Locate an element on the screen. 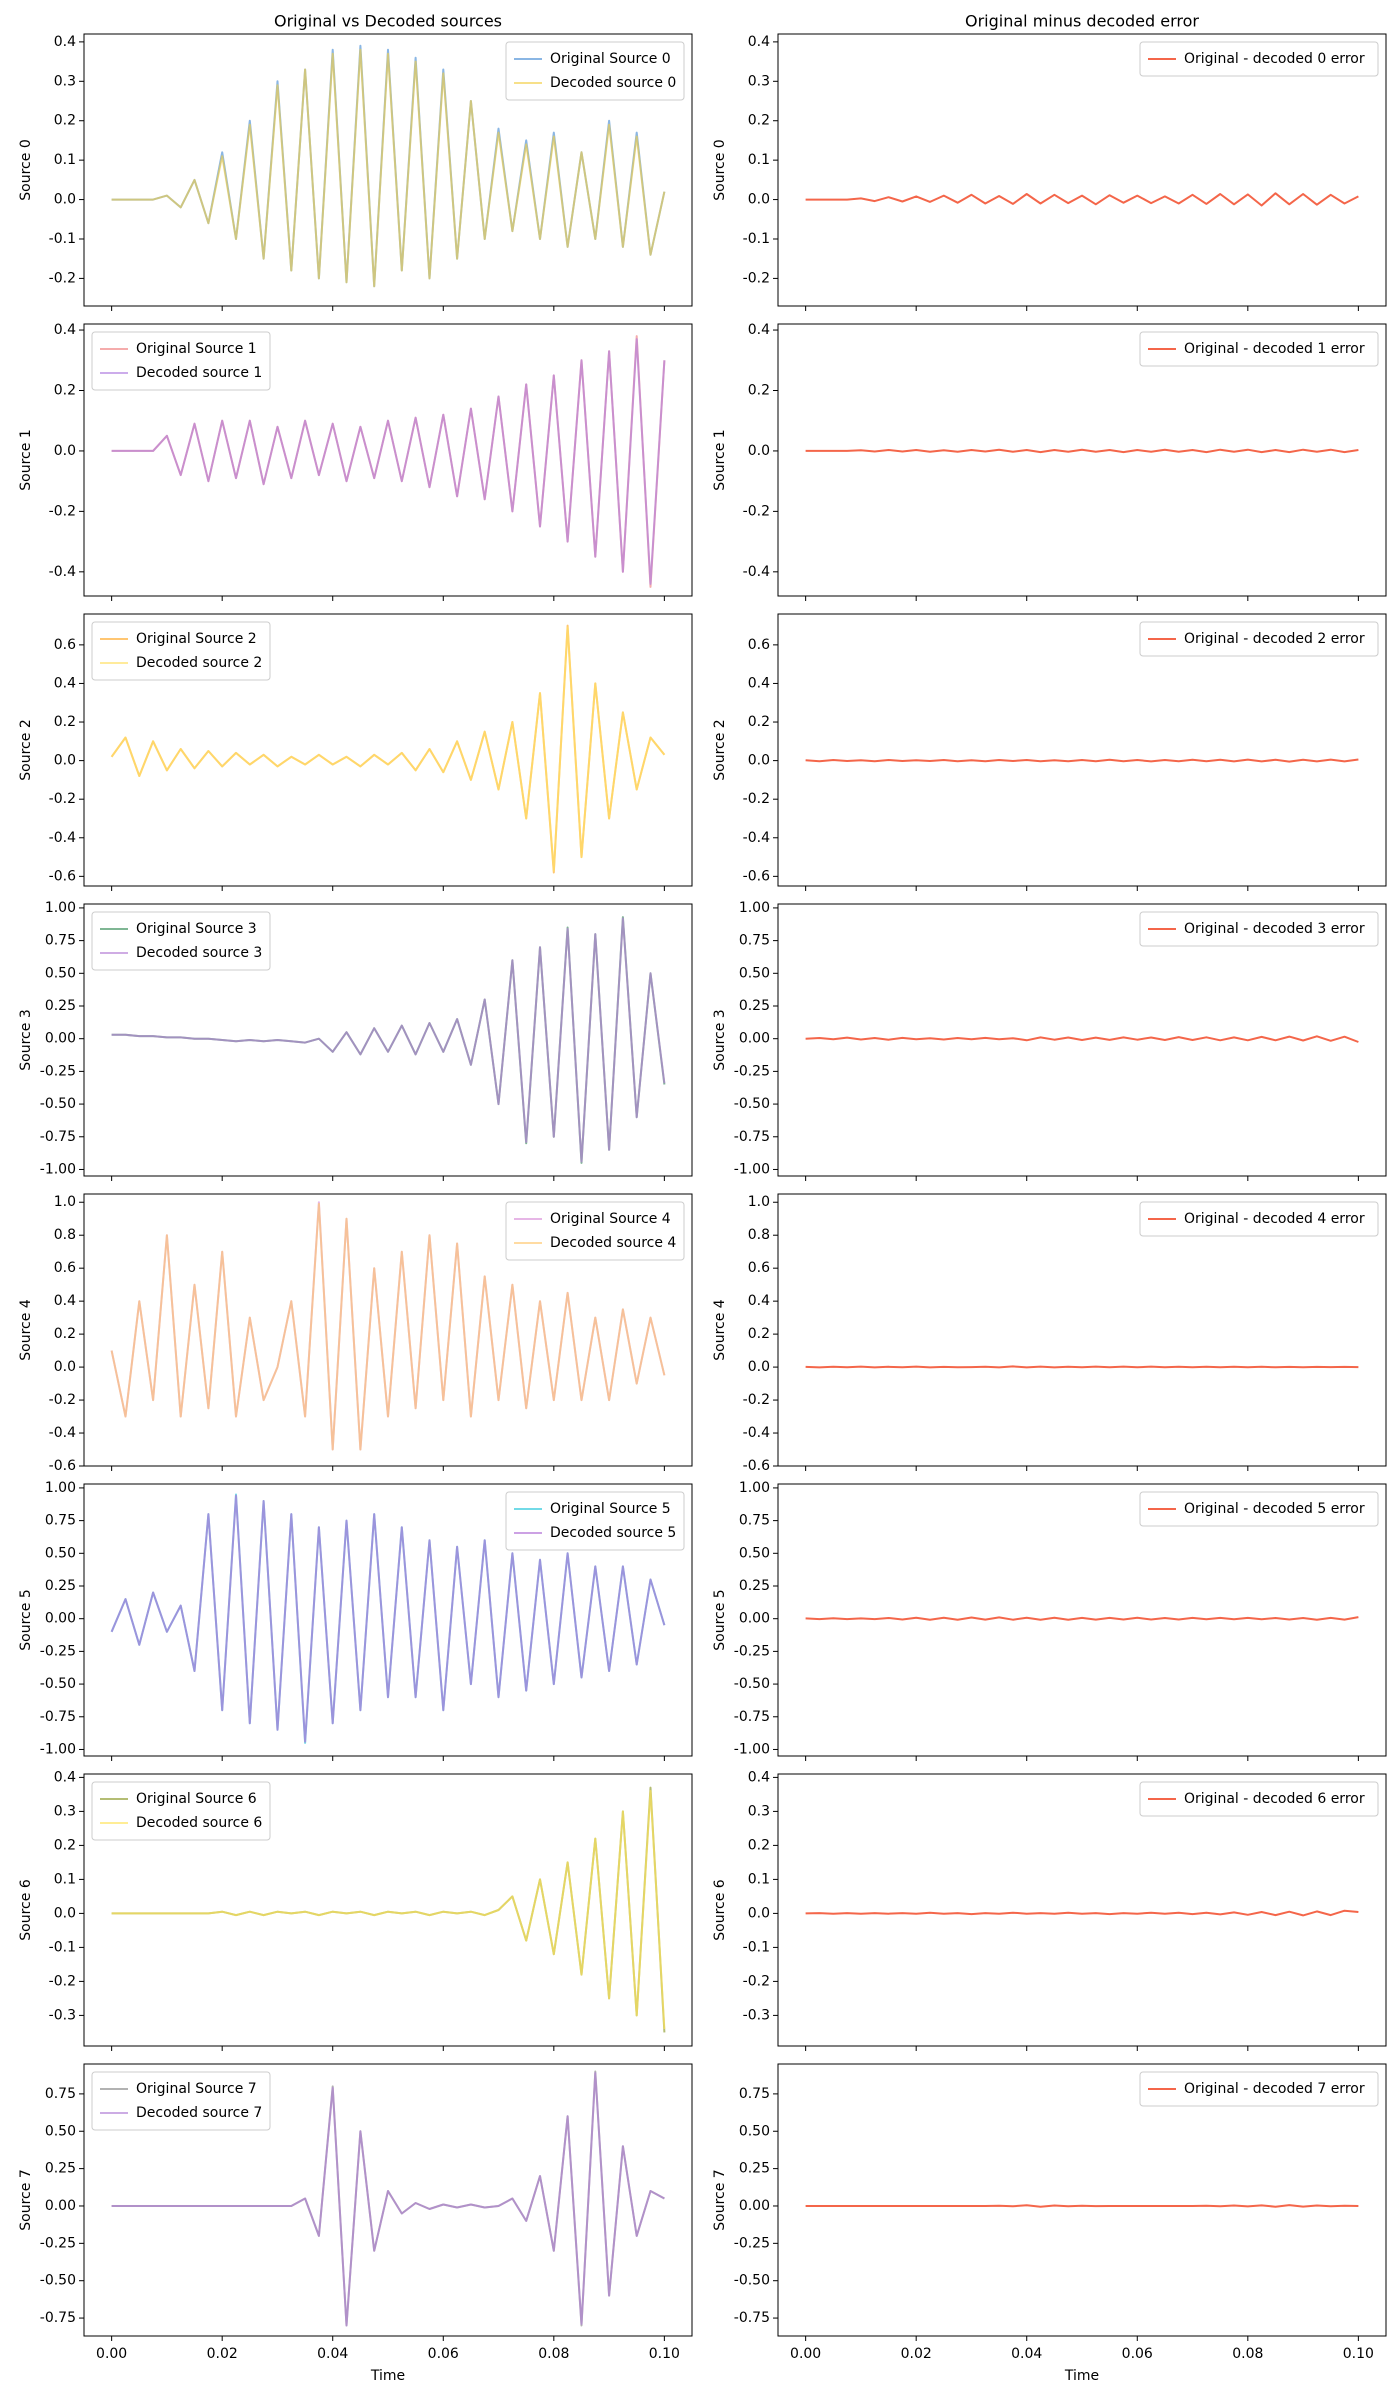 The width and height of the screenshot is (1400, 2400). x-tick-label: 0.08 is located at coordinates (1247, 2354).